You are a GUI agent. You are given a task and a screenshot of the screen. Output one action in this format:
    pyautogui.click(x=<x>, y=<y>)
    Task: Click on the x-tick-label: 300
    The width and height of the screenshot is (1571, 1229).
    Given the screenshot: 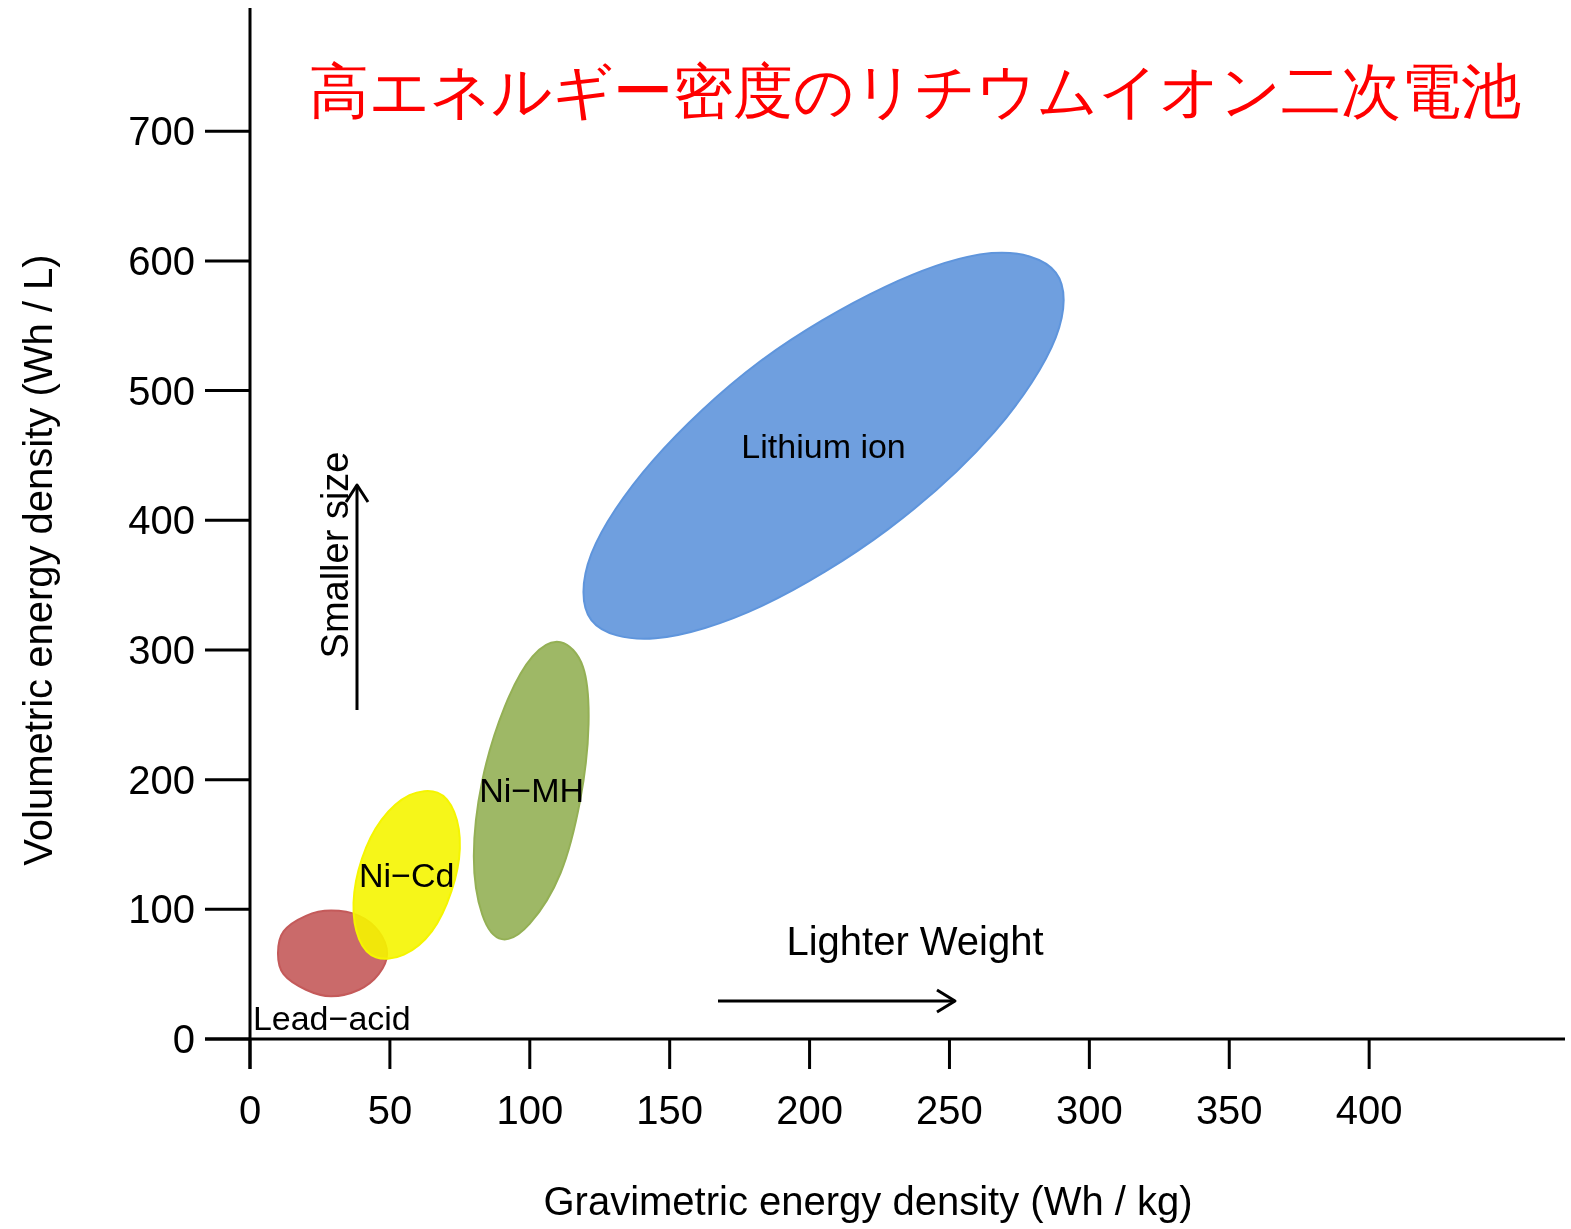 What is the action you would take?
    pyautogui.click(x=1089, y=1110)
    